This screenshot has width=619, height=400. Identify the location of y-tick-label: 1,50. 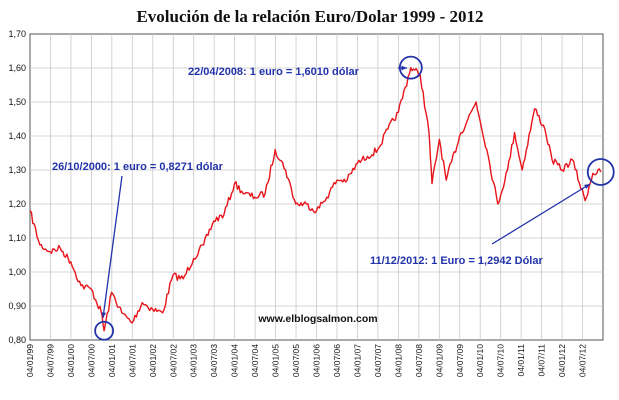
(17, 102).